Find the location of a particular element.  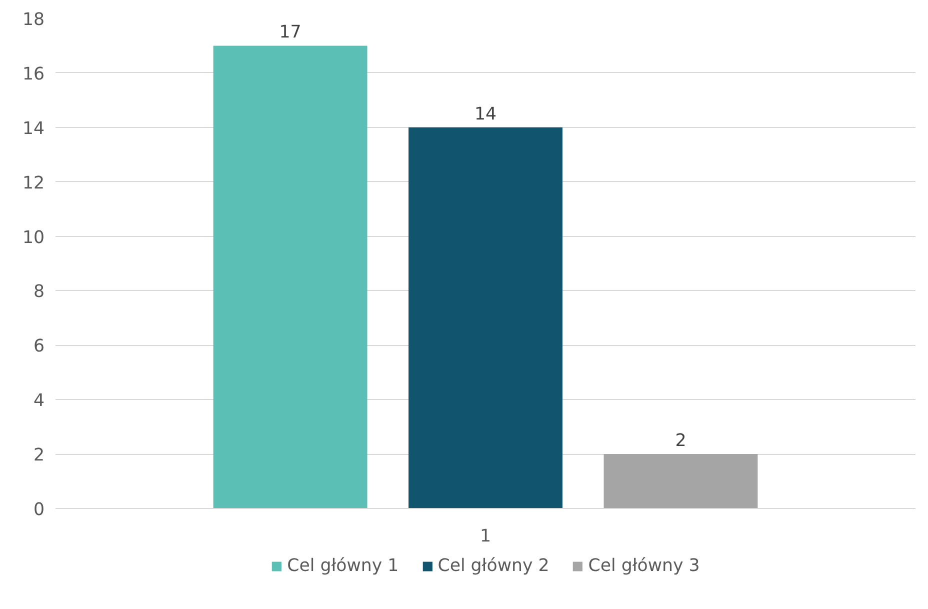

y-tick-label: 18 is located at coordinates (33, 20).